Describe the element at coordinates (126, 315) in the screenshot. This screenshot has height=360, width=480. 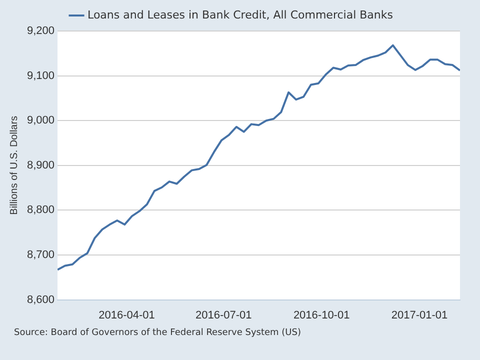
I see `x-tick-label: 2016-04-01` at that location.